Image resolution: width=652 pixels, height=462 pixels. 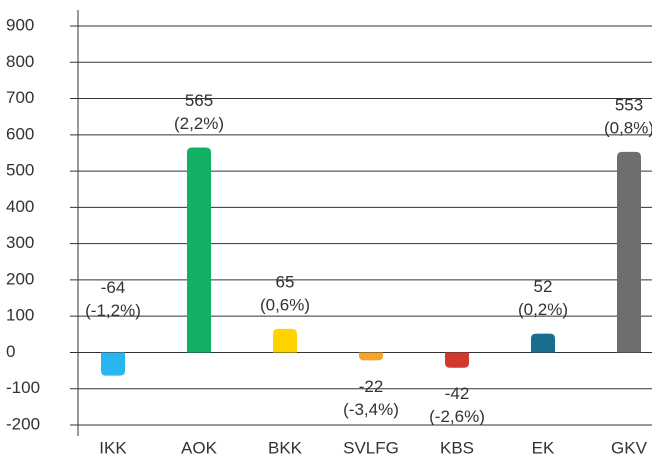 I want to click on y-tick-label: -100, so click(x=23, y=387).